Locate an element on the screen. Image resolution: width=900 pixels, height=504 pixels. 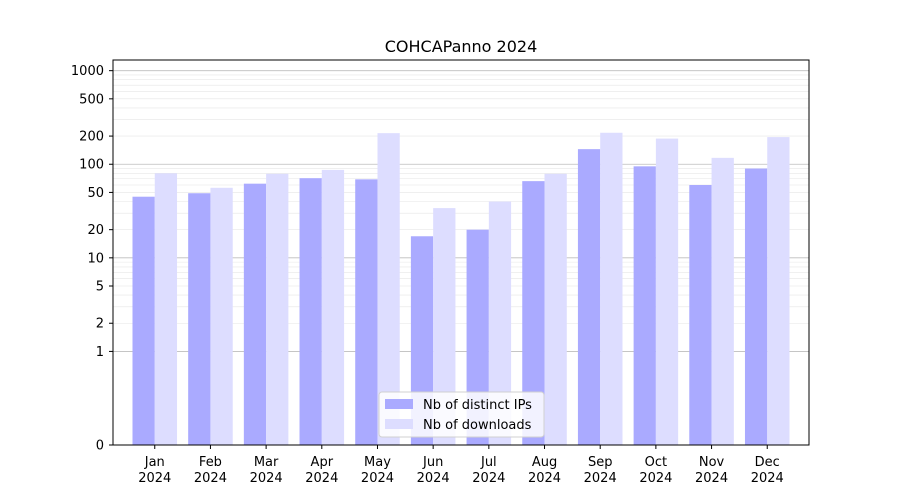
x-tick-label: Nov is located at coordinates (712, 462).